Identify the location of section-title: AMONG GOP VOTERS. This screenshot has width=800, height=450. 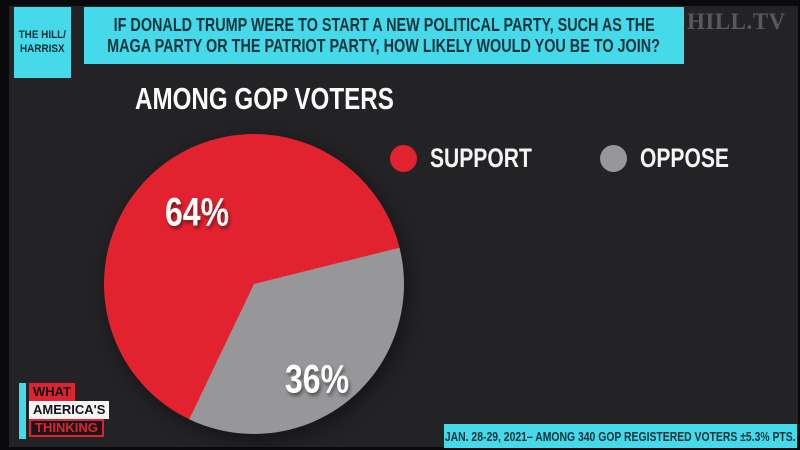
(264, 98).